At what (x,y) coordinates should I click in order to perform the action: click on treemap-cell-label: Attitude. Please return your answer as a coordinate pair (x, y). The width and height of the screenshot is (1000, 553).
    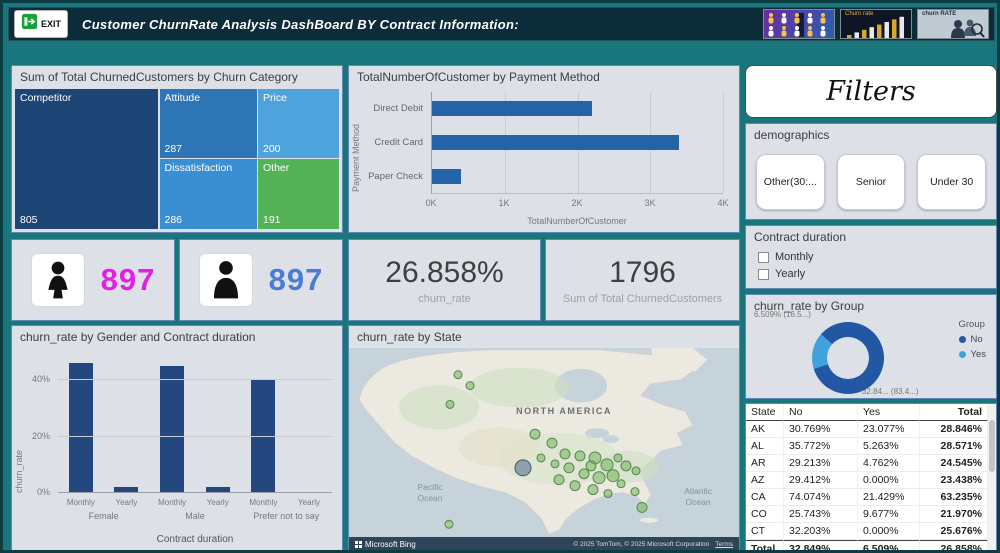
    Looking at the image, I should click on (182, 98).